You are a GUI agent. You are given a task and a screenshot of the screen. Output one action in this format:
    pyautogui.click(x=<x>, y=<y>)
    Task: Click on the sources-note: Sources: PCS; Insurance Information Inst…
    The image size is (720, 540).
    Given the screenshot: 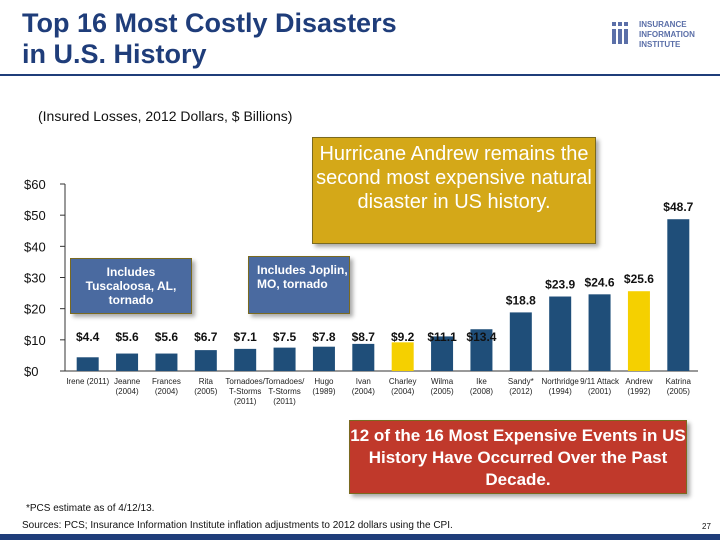 What is the action you would take?
    pyautogui.click(x=237, y=525)
    